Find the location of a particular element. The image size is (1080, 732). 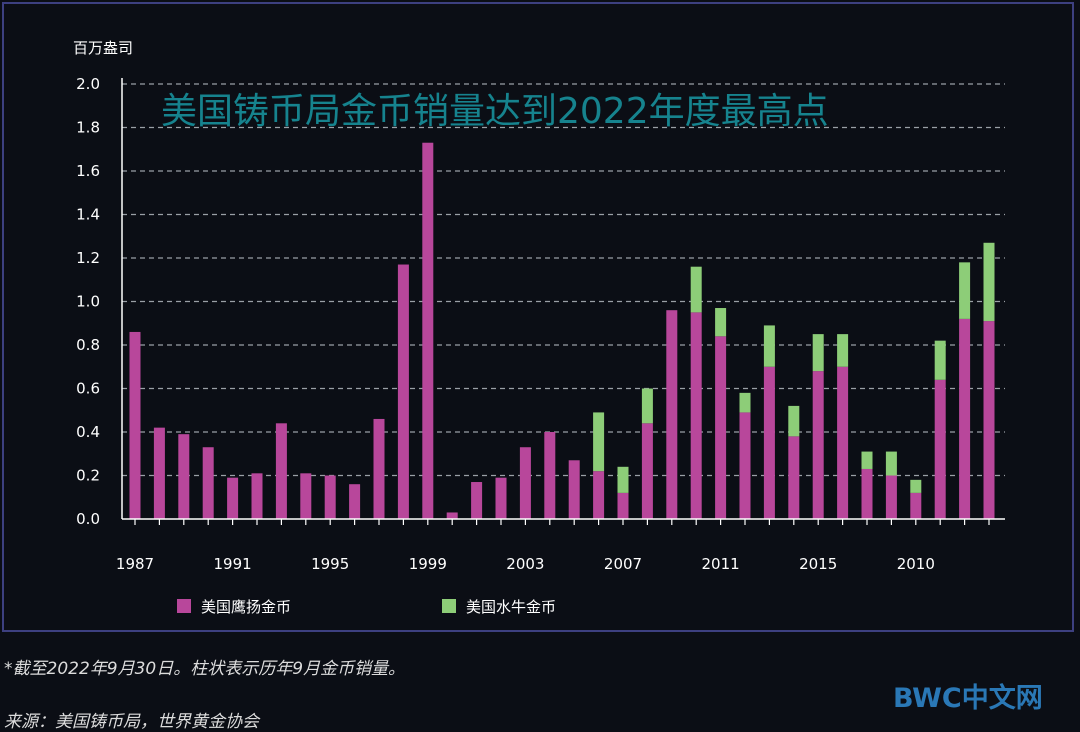

footnote: *截至2022年9月30日。柱状表示历年9月金币销量。 is located at coordinates (205, 669).